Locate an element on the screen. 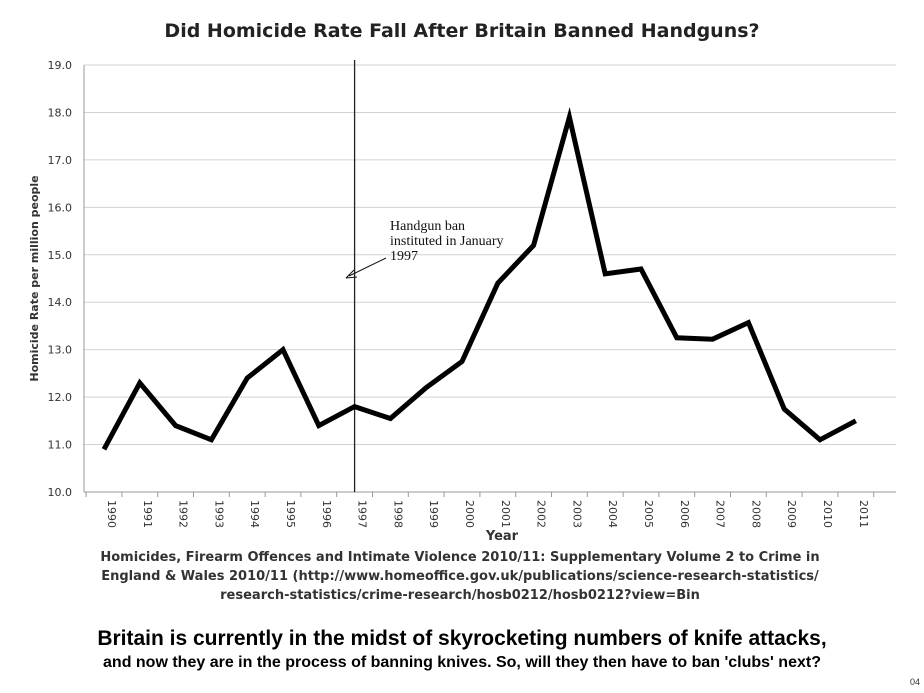 This screenshot has height=693, width=924. event-annotation-line: instituted in January is located at coordinates (447, 241).